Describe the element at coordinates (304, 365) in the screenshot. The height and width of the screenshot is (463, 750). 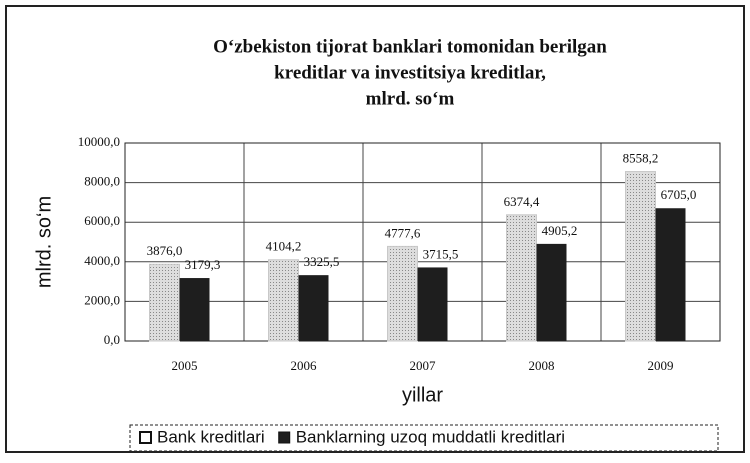
I see `x-tick-label: 2006` at that location.